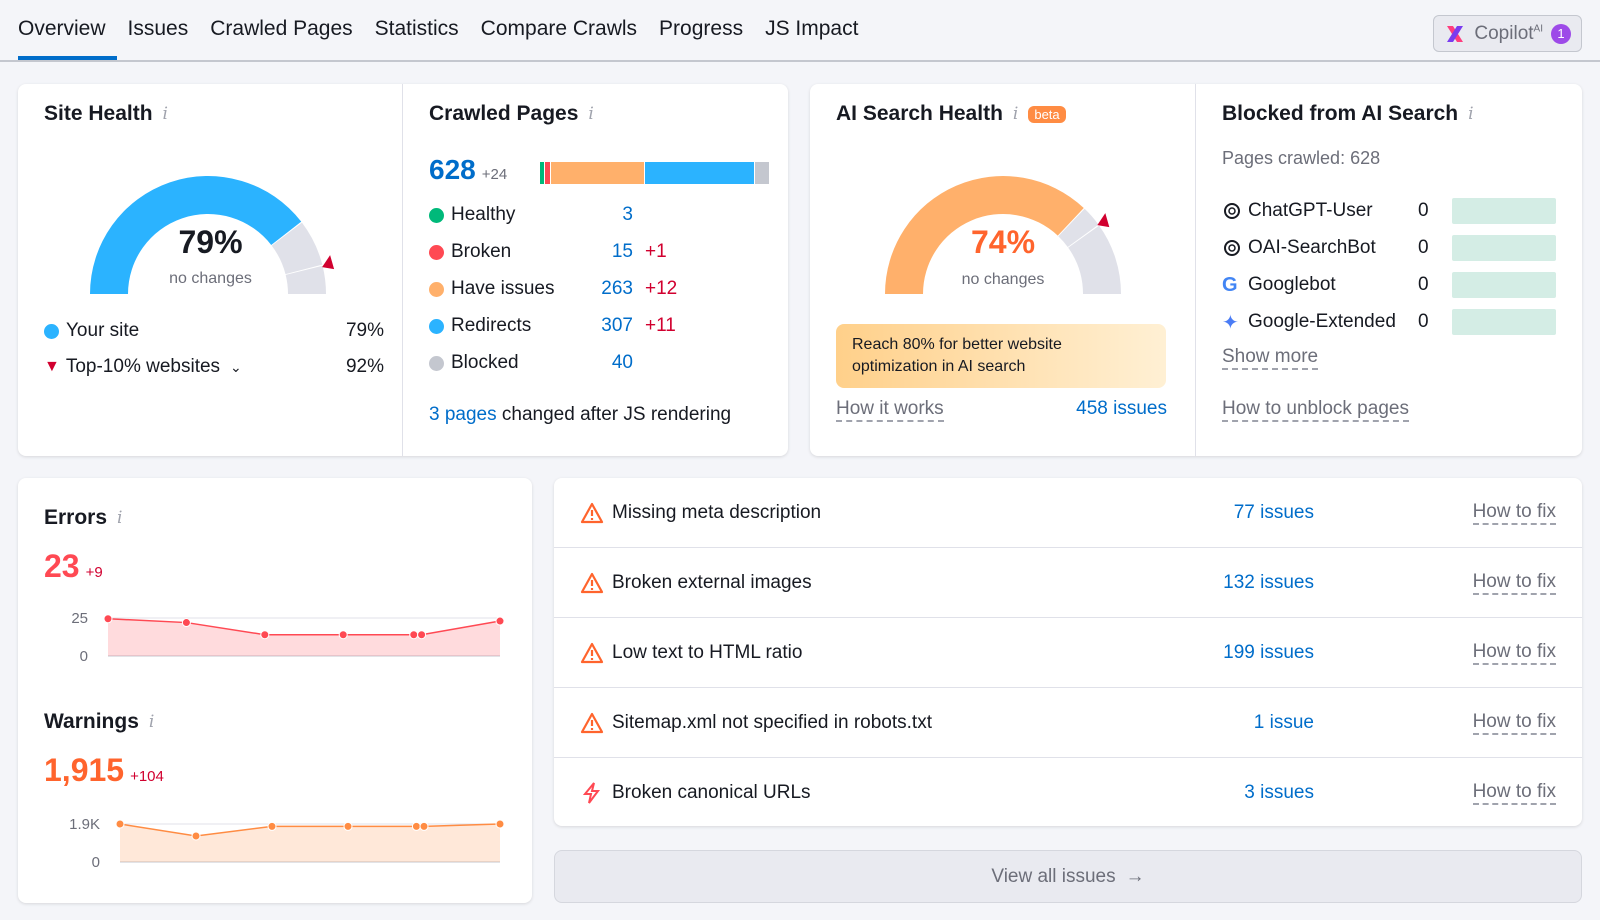 The height and width of the screenshot is (920, 1600). Describe the element at coordinates (712, 582) in the screenshot. I see `issue-name: Broken external images` at that location.